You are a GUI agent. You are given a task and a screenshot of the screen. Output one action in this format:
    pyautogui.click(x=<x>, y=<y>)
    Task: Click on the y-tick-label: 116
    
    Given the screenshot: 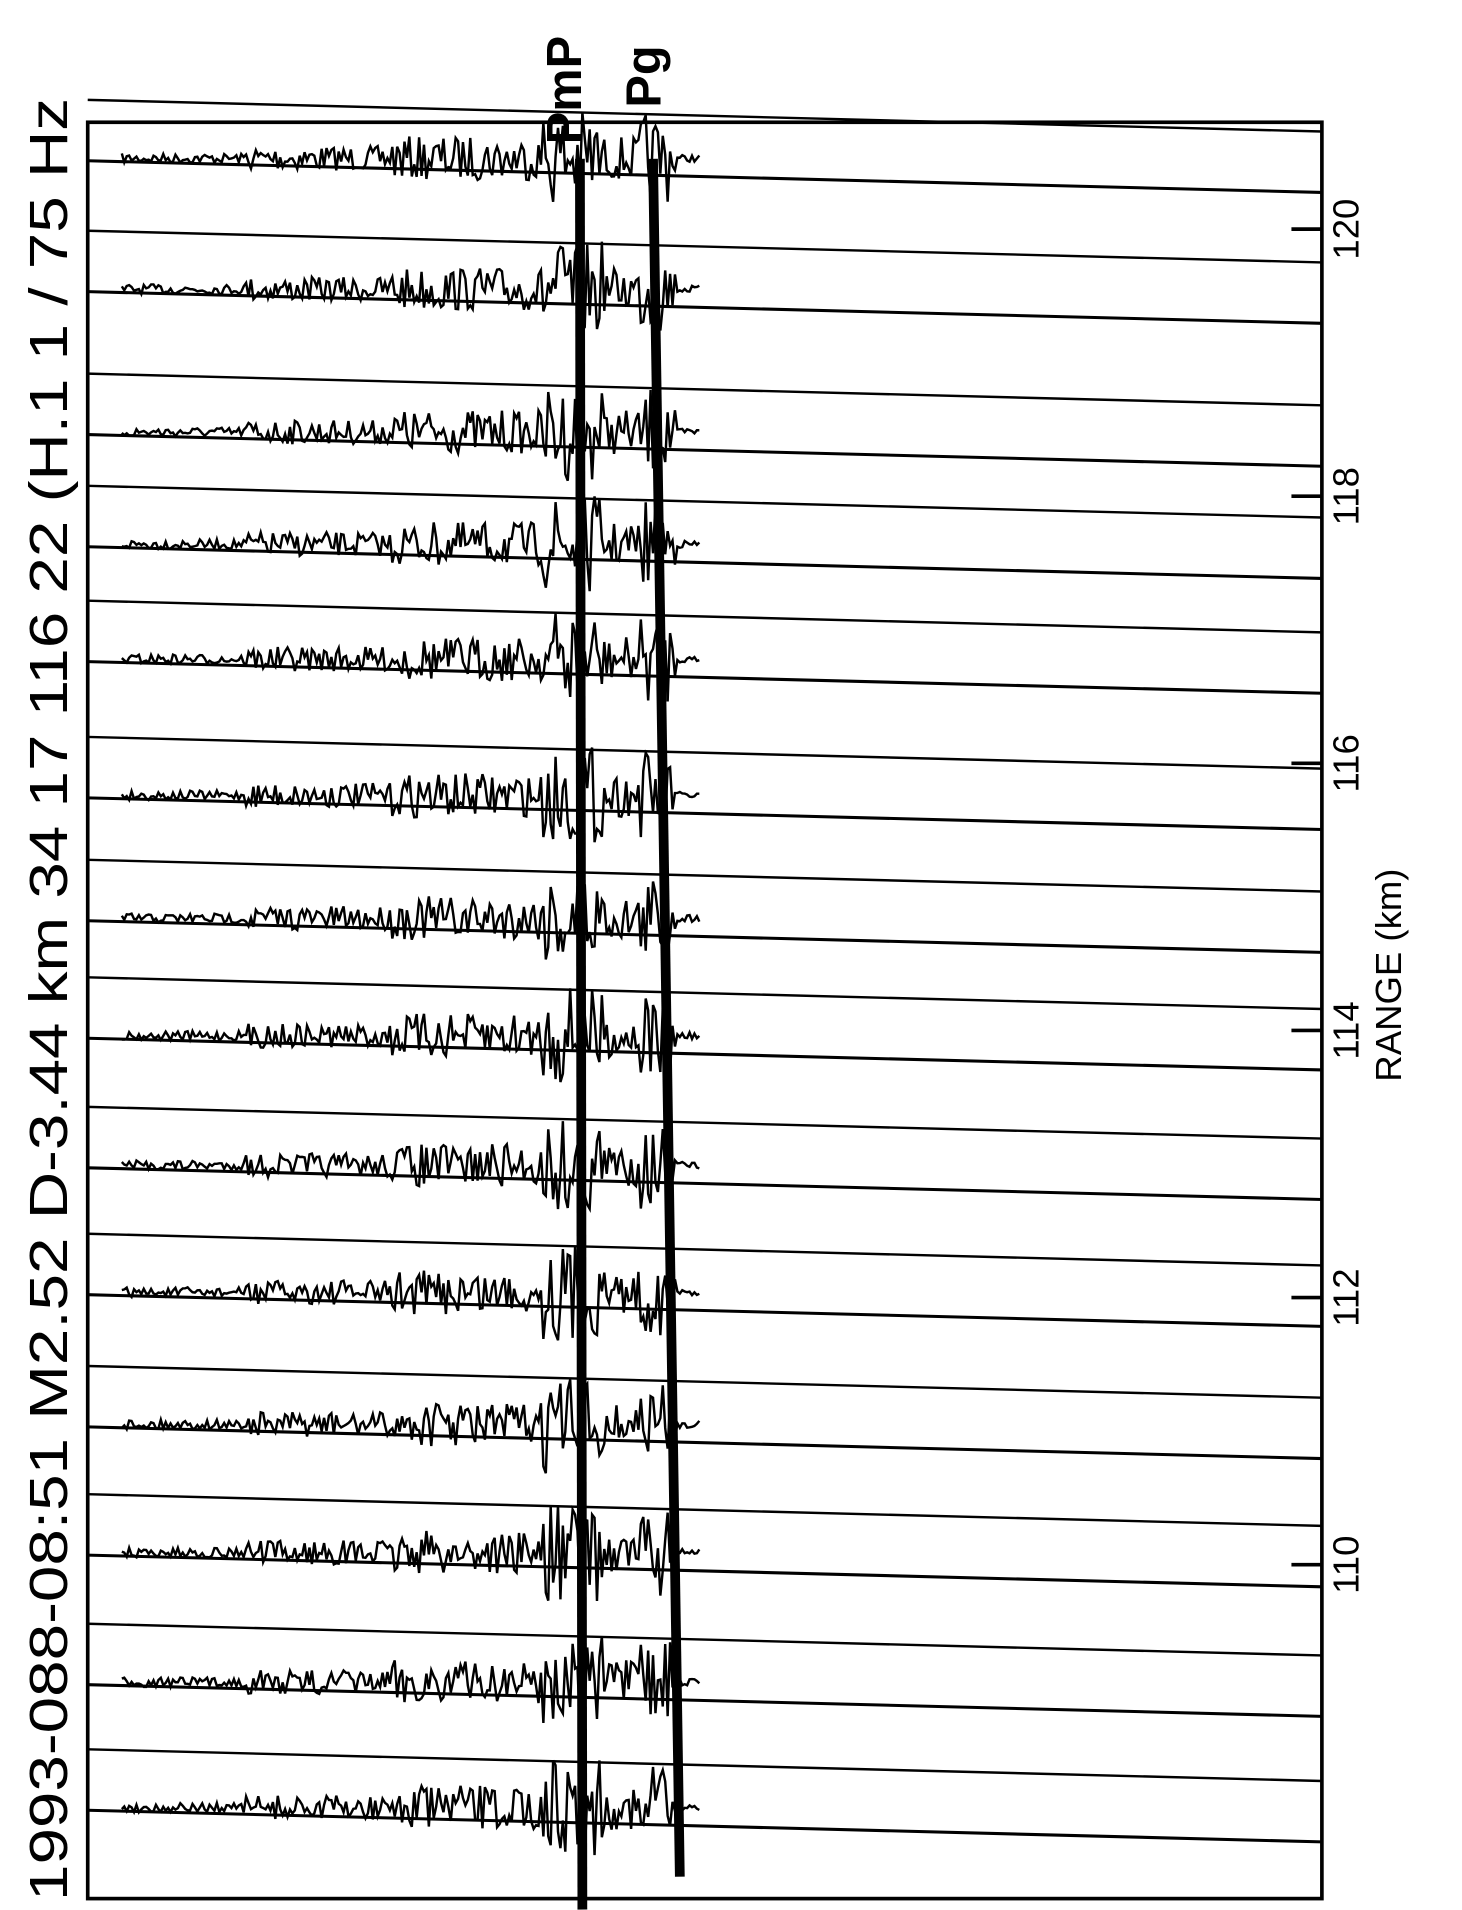 What is the action you would take?
    pyautogui.click(x=1345, y=763)
    